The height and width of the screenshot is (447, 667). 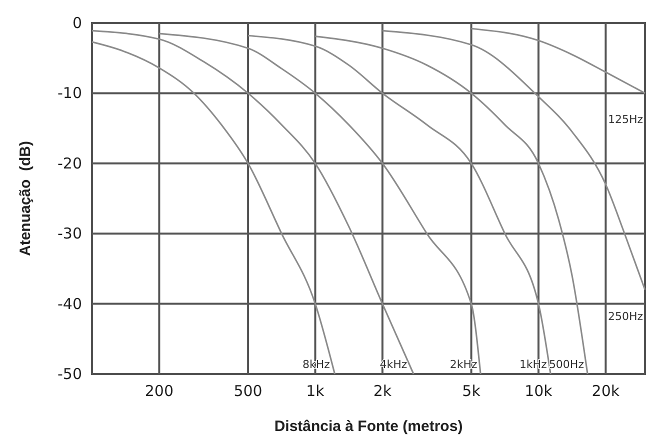 I want to click on y-tick-label: -10, so click(x=70, y=93).